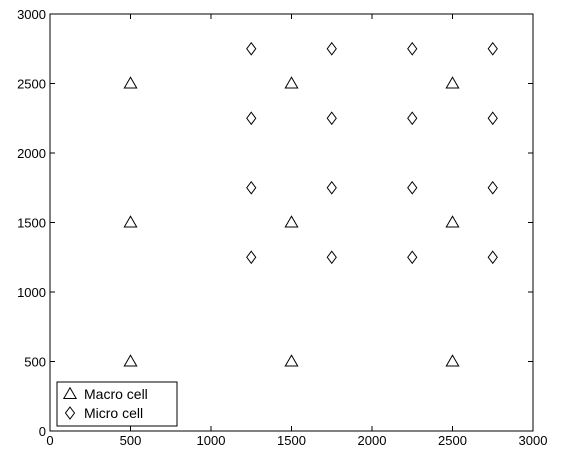 Image resolution: width=562 pixels, height=460 pixels. I want to click on y-tick-label: 1000, so click(31, 292).